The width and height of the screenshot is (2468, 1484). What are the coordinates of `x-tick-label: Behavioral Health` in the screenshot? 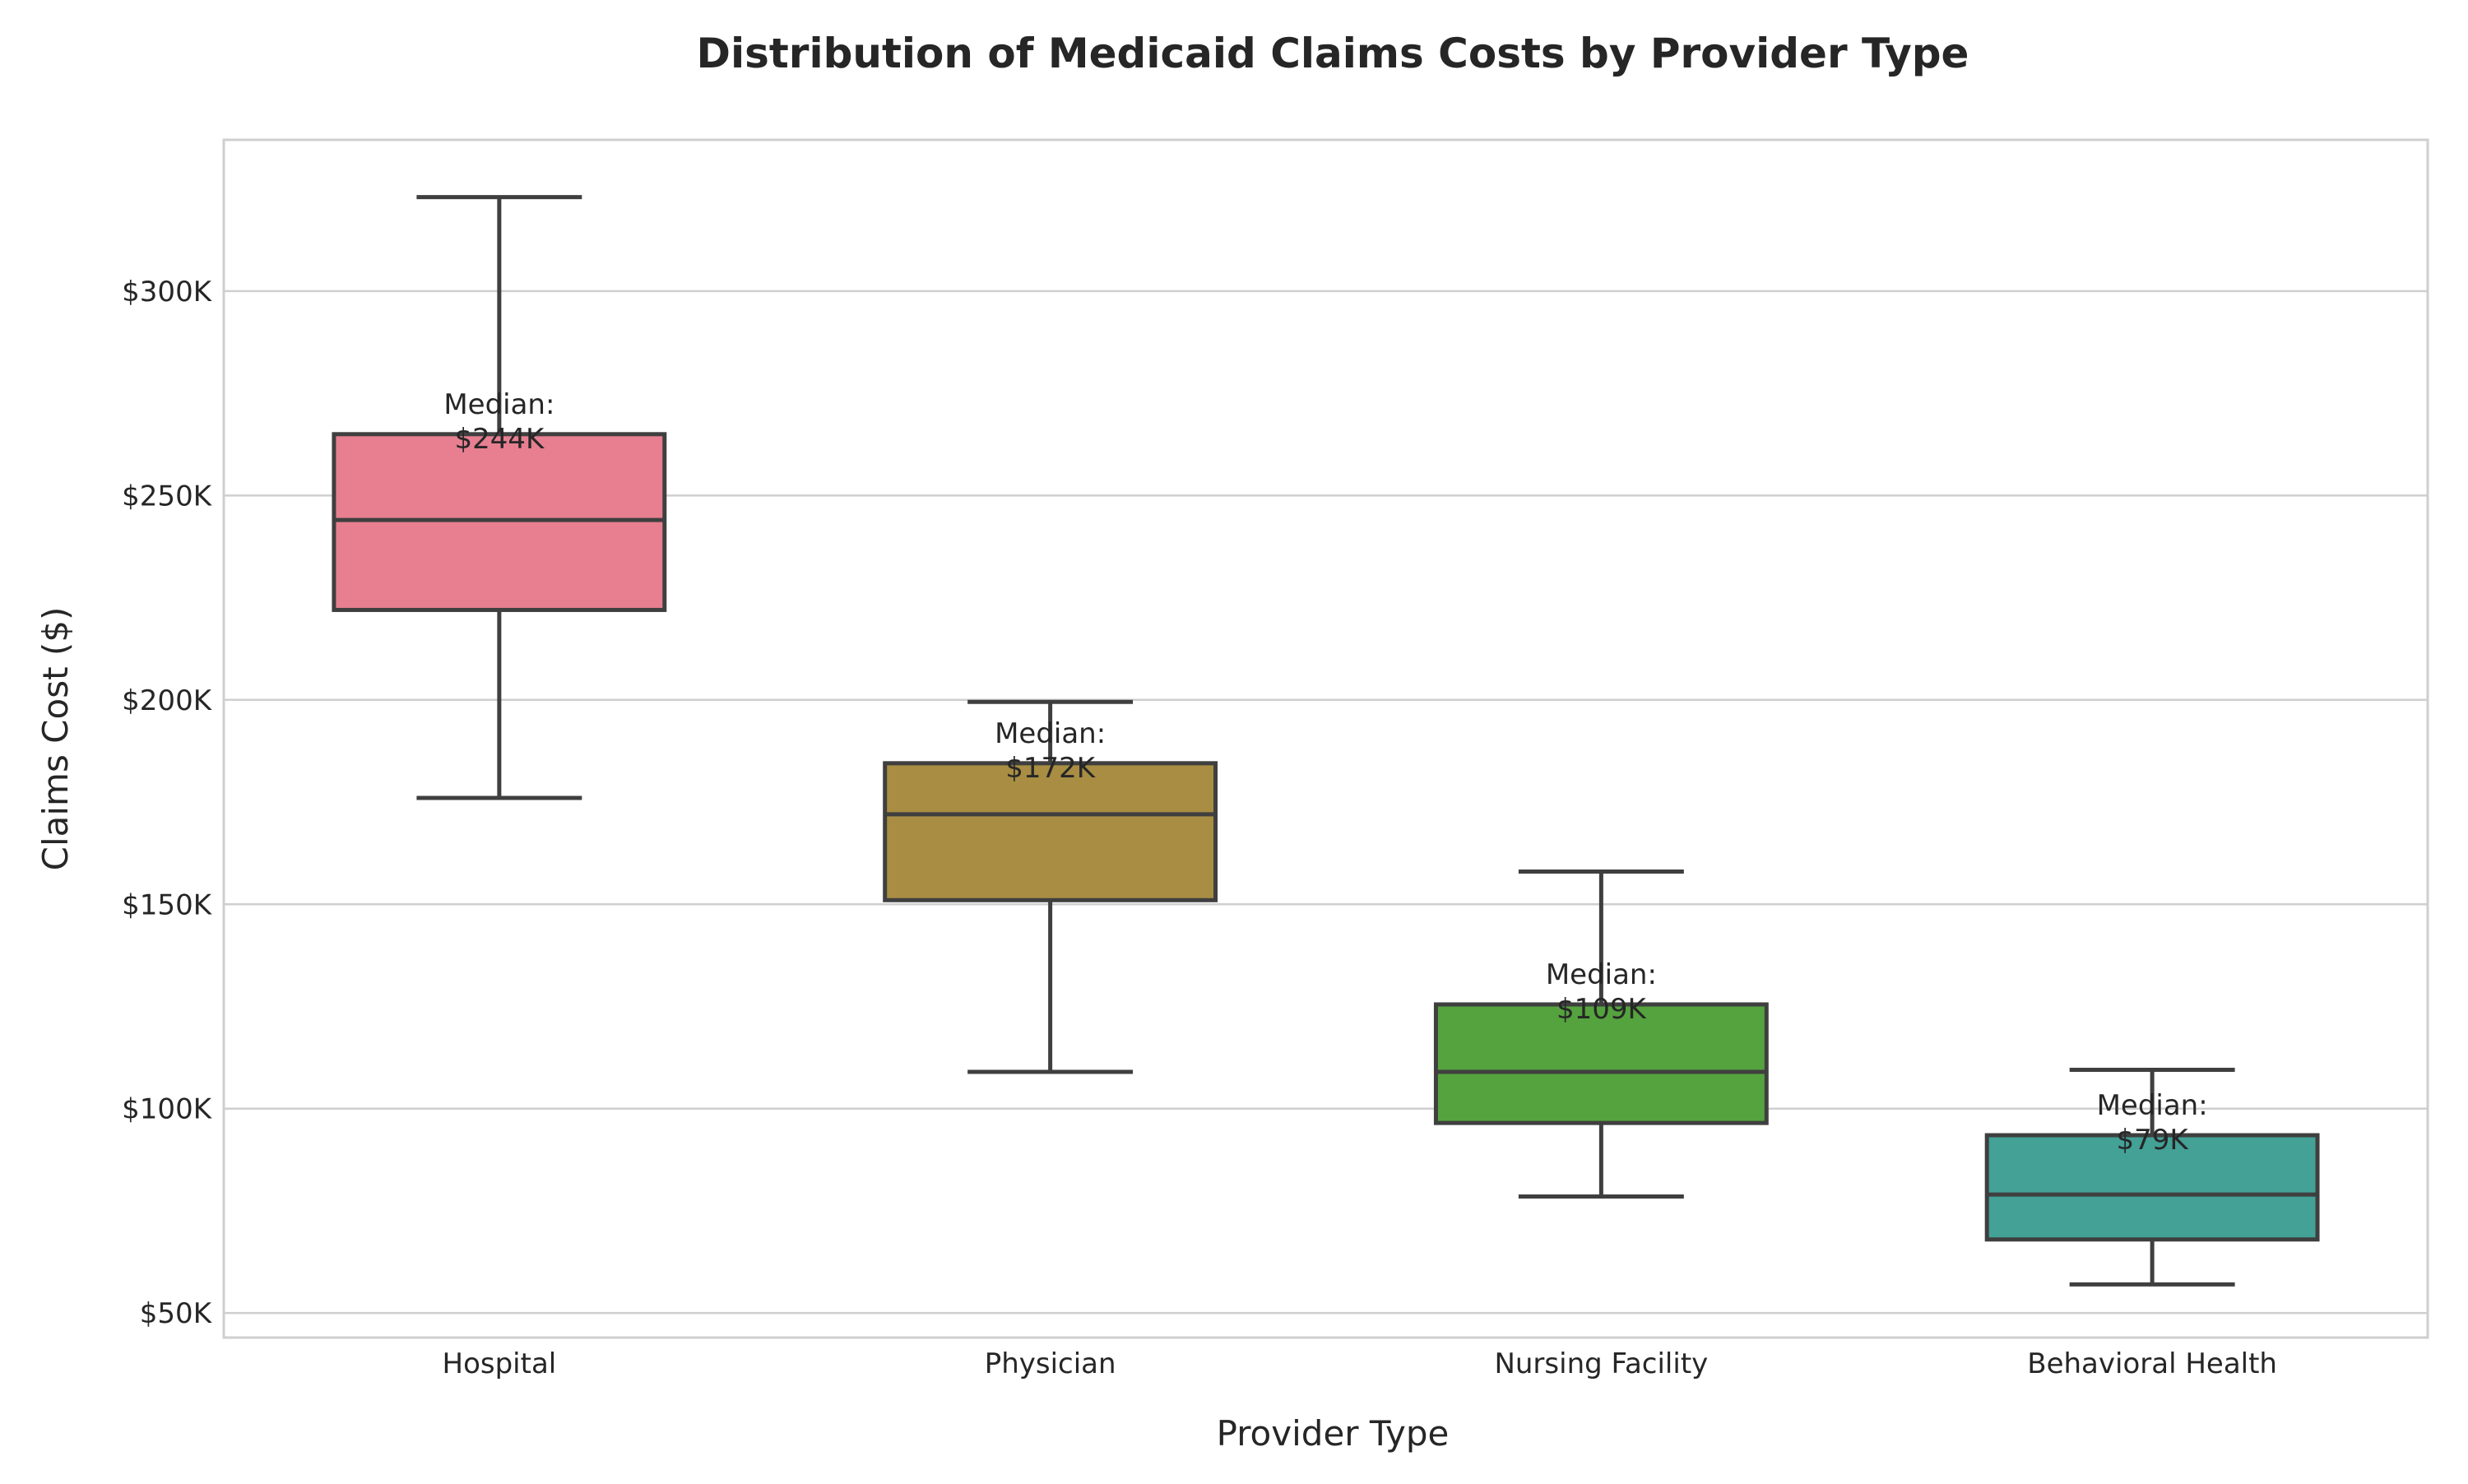 It's located at (2152, 1363).